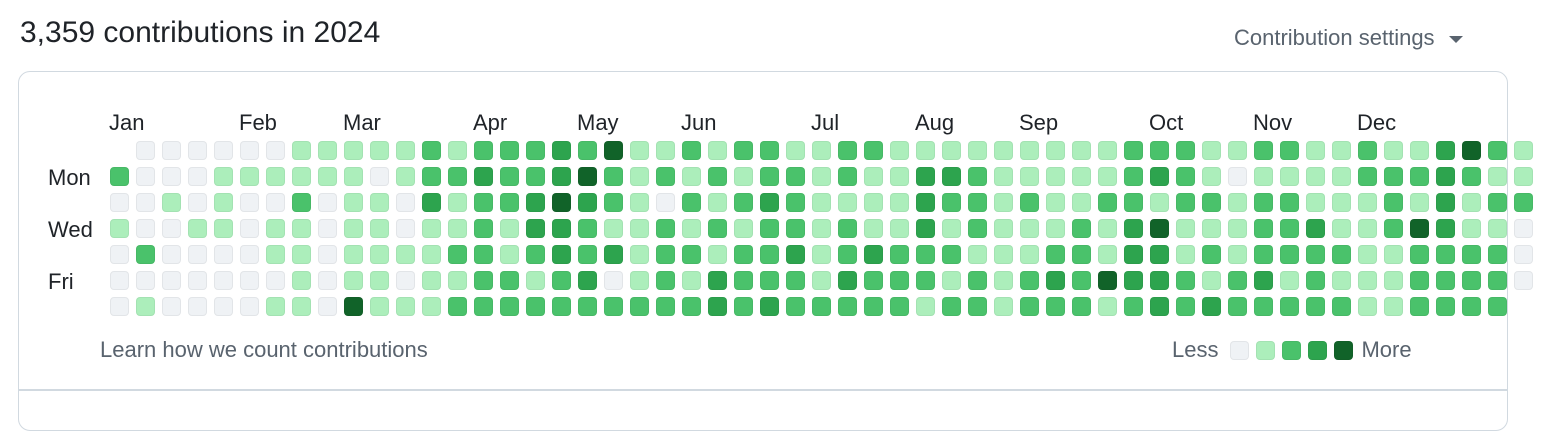 This screenshot has height=431, width=1550. What do you see at coordinates (264, 349) in the screenshot?
I see `learn-how-we-count-link: Learn how we count contributions` at bounding box center [264, 349].